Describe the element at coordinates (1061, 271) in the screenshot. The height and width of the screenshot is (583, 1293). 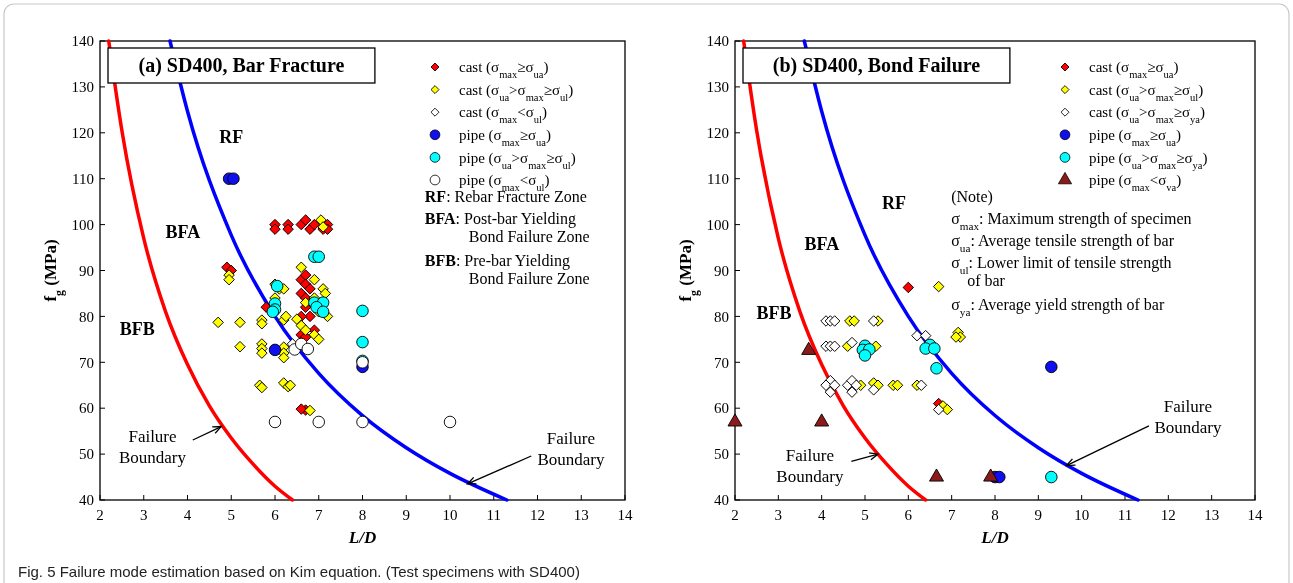
I see `annotation: σ$_{ul}$: Lower limit of tensile strength of bar` at that location.